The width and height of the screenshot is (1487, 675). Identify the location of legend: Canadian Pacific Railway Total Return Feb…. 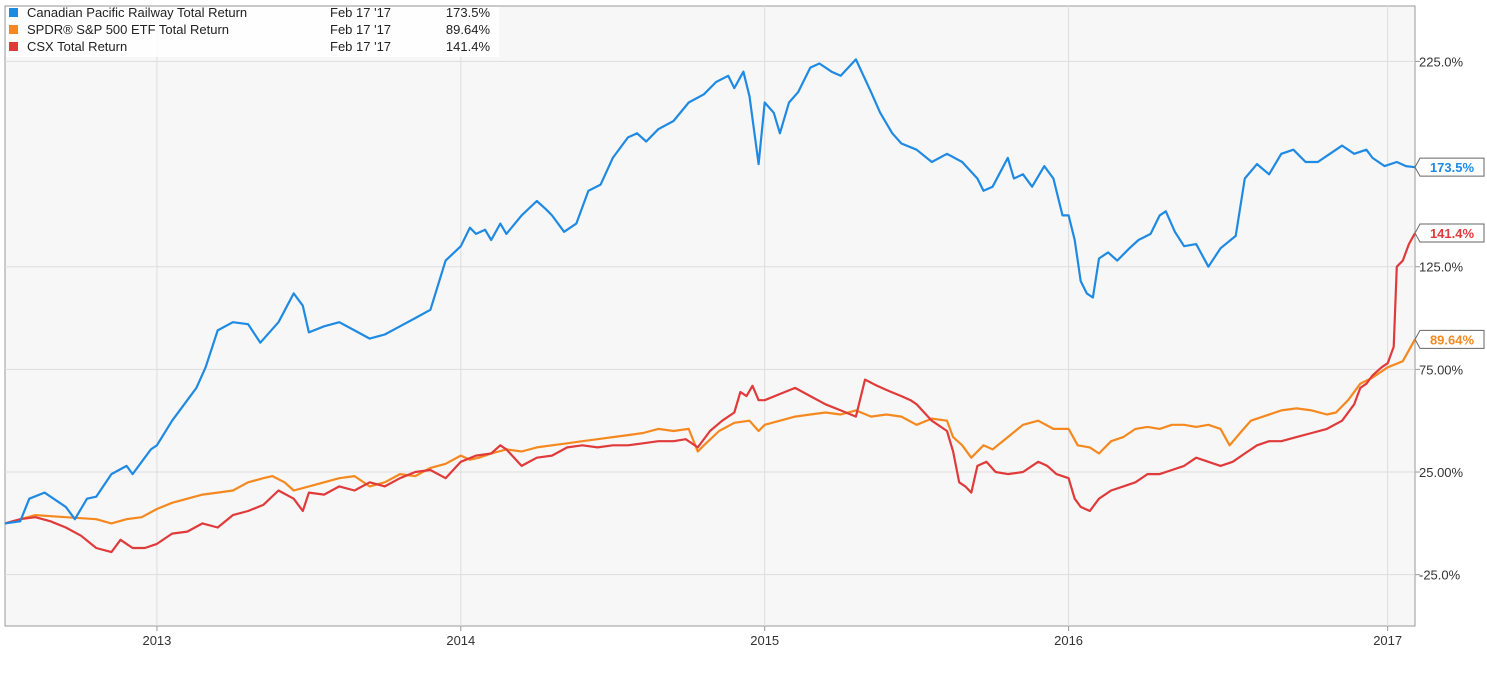
(252, 31).